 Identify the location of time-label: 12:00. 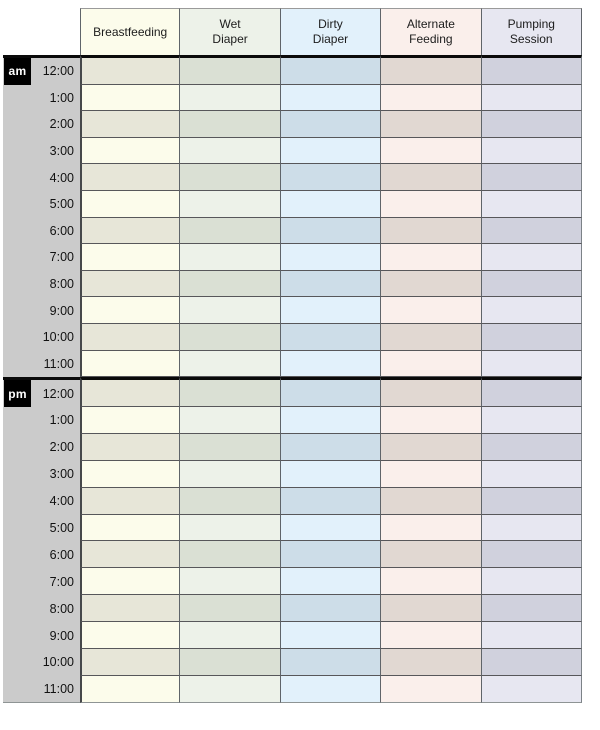
(58, 393).